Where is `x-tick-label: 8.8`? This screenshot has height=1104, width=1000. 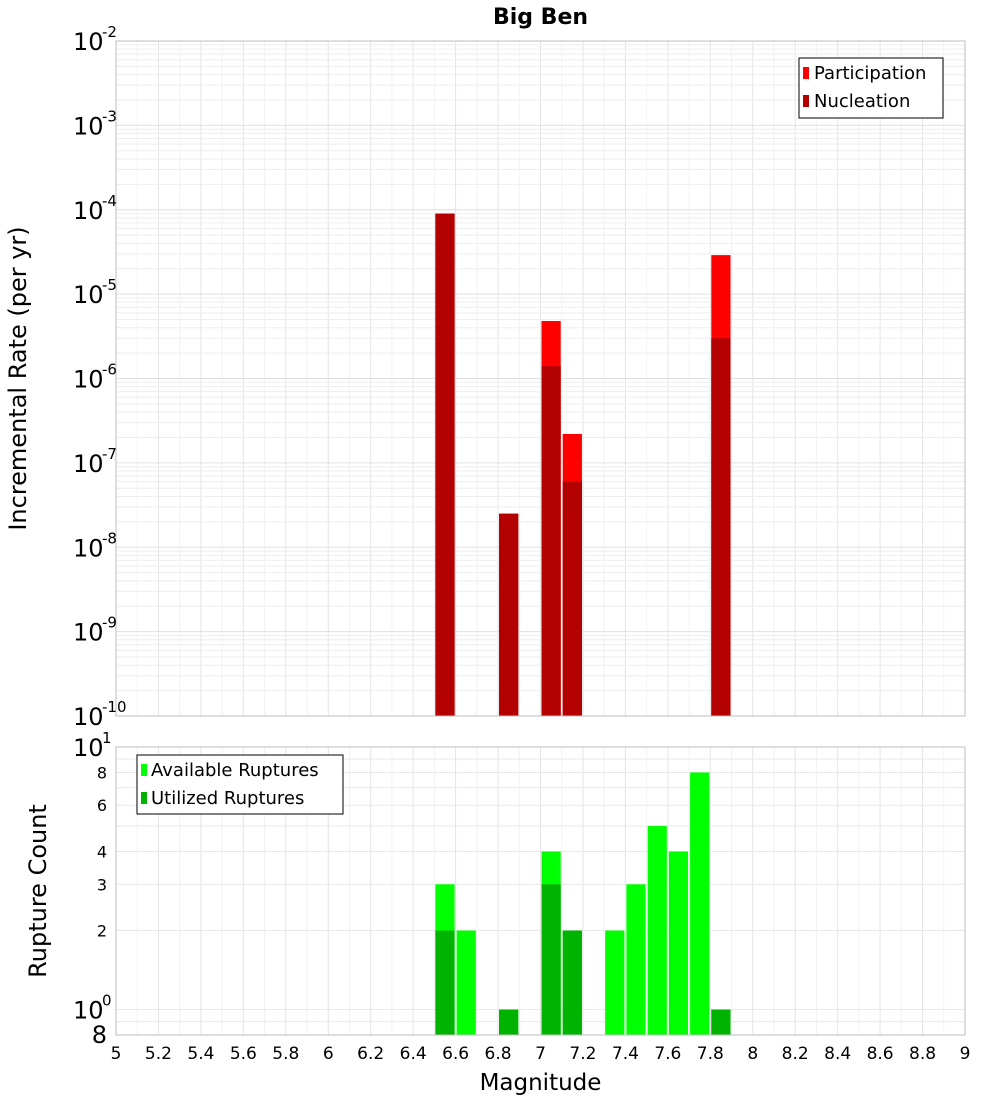 x-tick-label: 8.8 is located at coordinates (922, 1054).